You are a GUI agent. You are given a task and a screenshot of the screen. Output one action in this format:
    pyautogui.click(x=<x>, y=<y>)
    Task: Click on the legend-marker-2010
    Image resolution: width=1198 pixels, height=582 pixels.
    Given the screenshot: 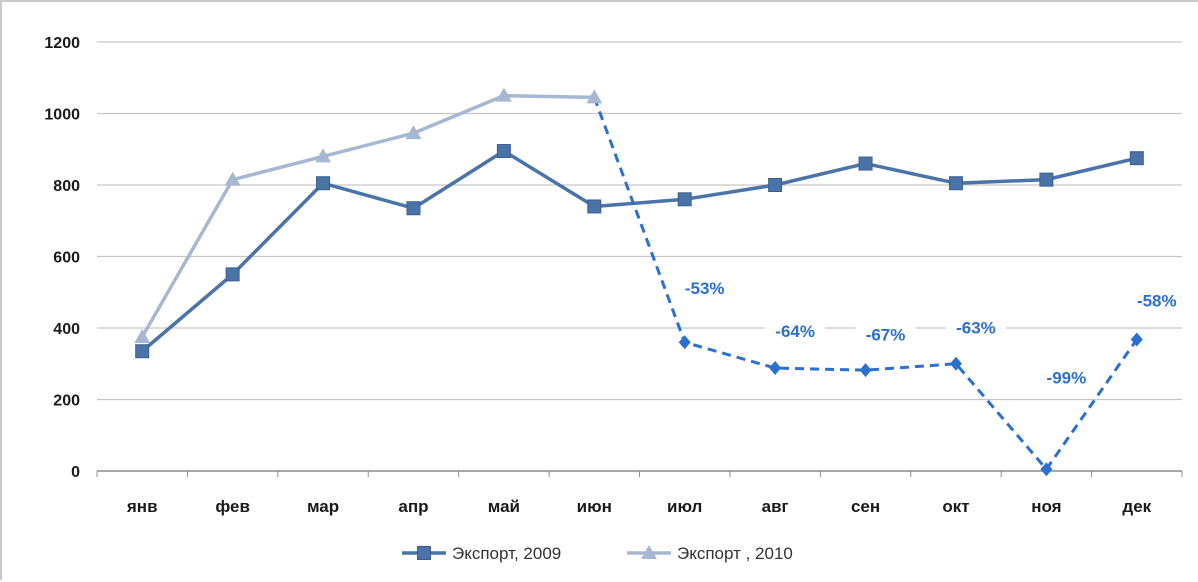 What is the action you would take?
    pyautogui.click(x=649, y=552)
    